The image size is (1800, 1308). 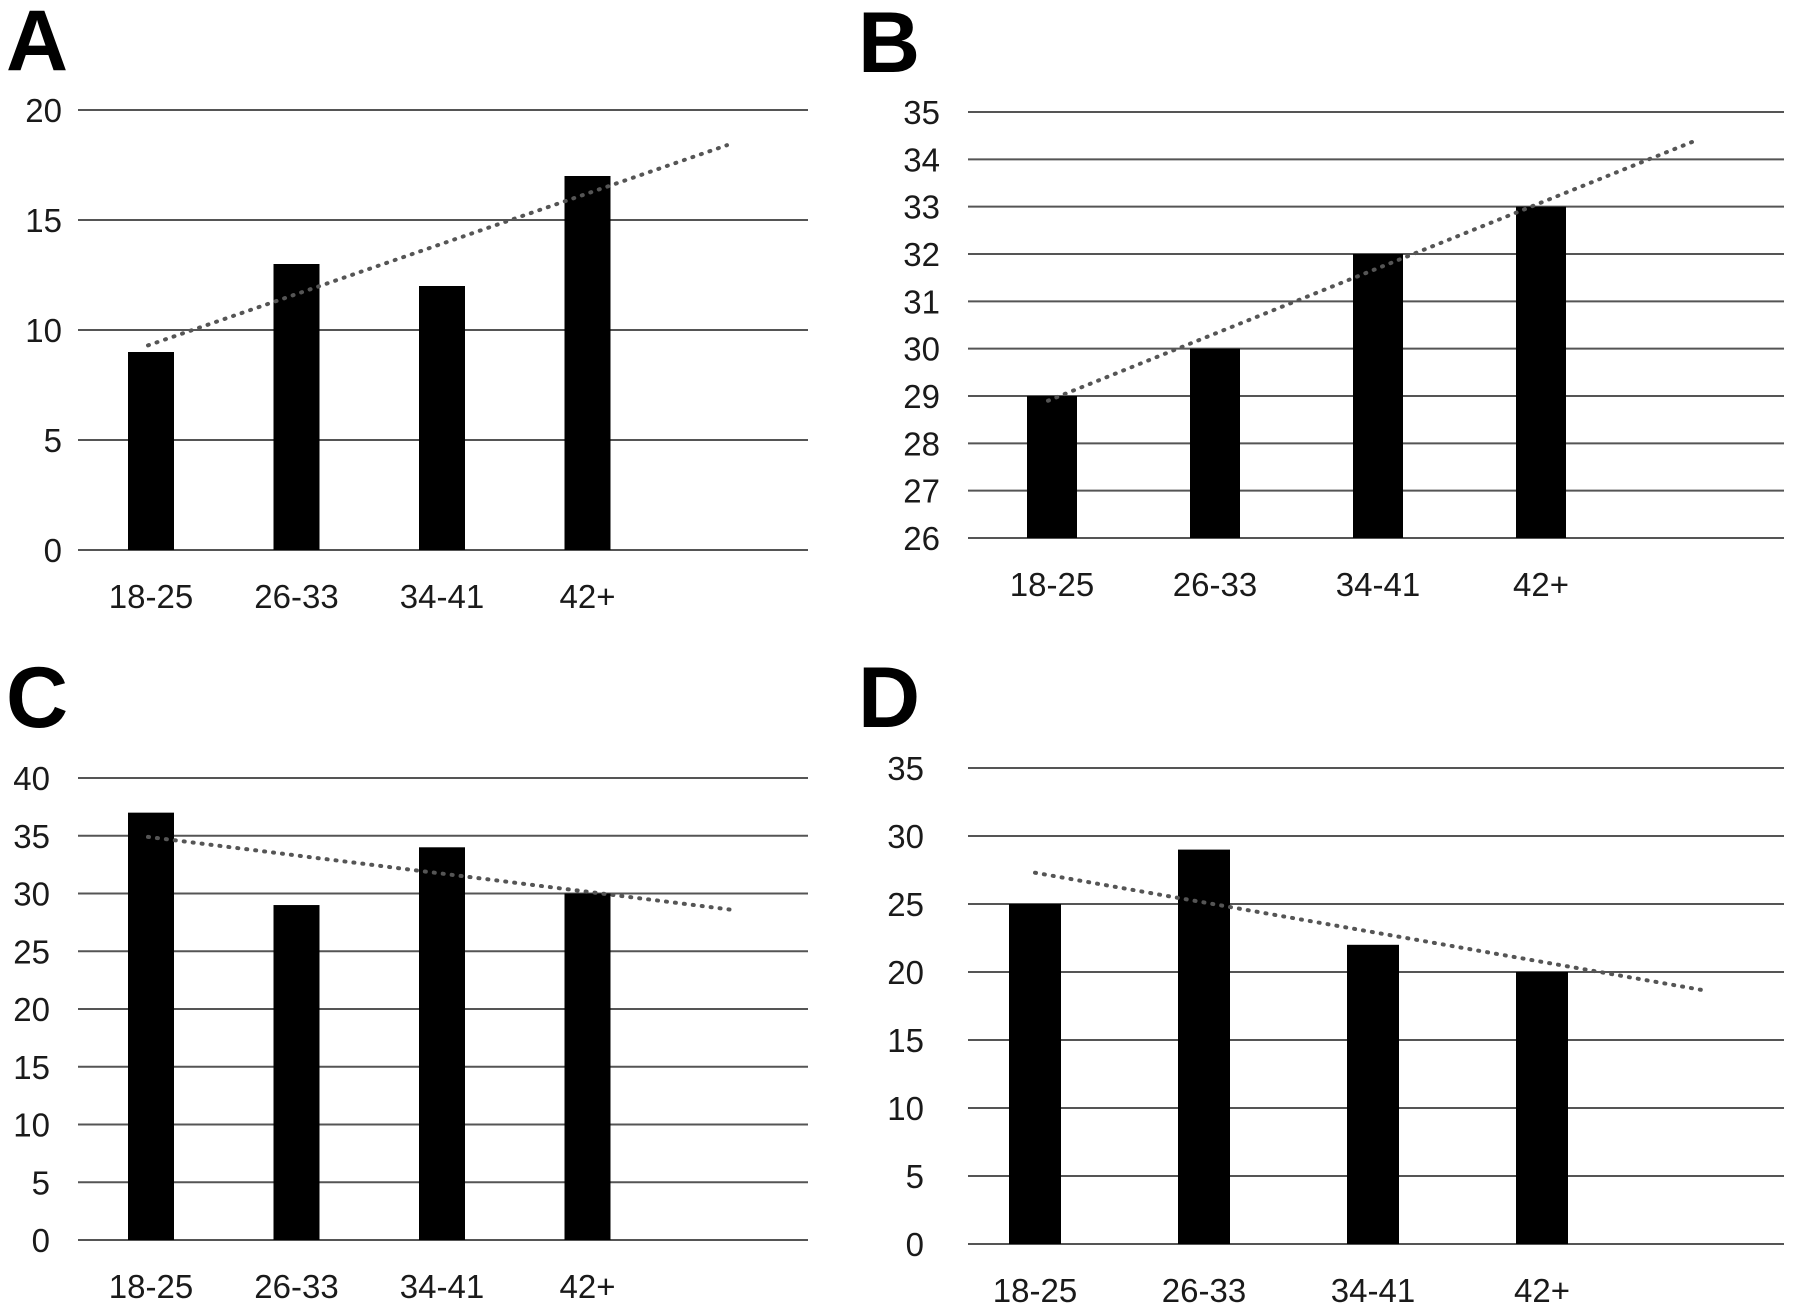 What do you see at coordinates (921, 301) in the screenshot?
I see `y-tick-label: 31` at bounding box center [921, 301].